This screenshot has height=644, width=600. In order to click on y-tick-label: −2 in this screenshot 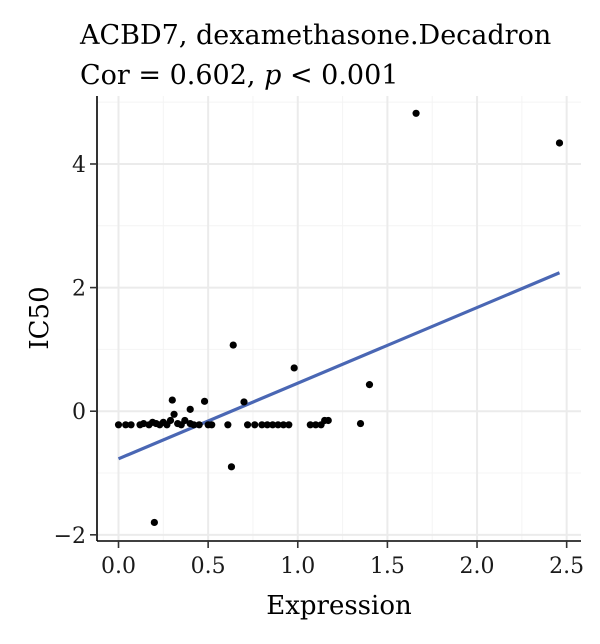, I will do `click(70, 536)`.